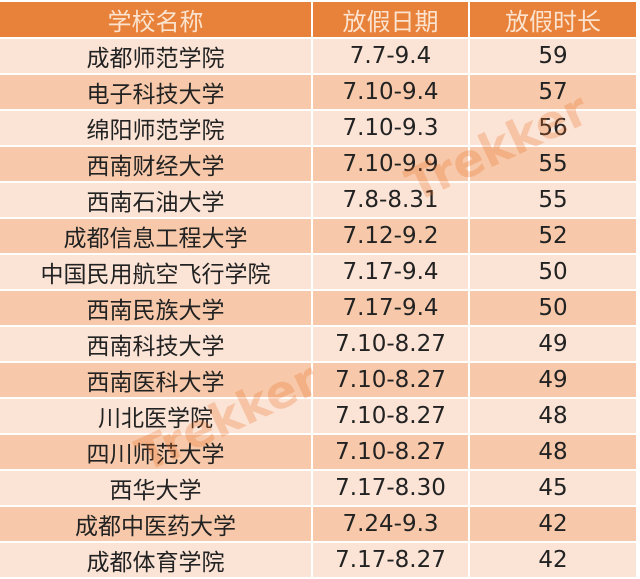 The width and height of the screenshot is (640, 579). Describe the element at coordinates (553, 56) in the screenshot. I see `vacation-length-cell: 59` at that location.